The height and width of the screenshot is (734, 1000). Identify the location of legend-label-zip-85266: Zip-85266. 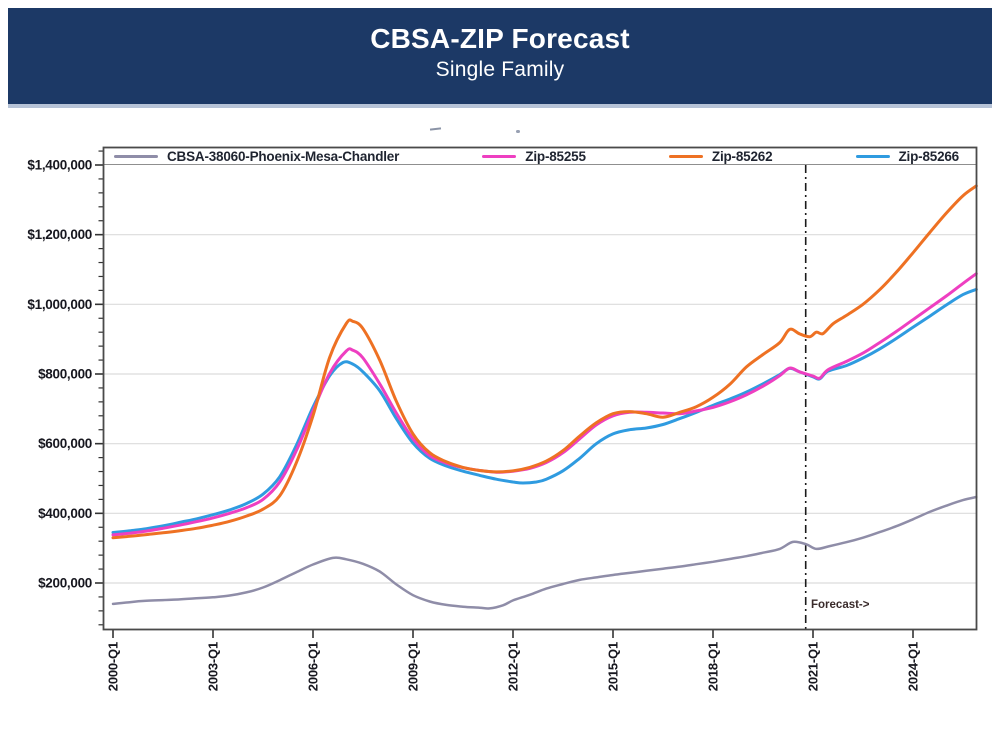
(929, 156).